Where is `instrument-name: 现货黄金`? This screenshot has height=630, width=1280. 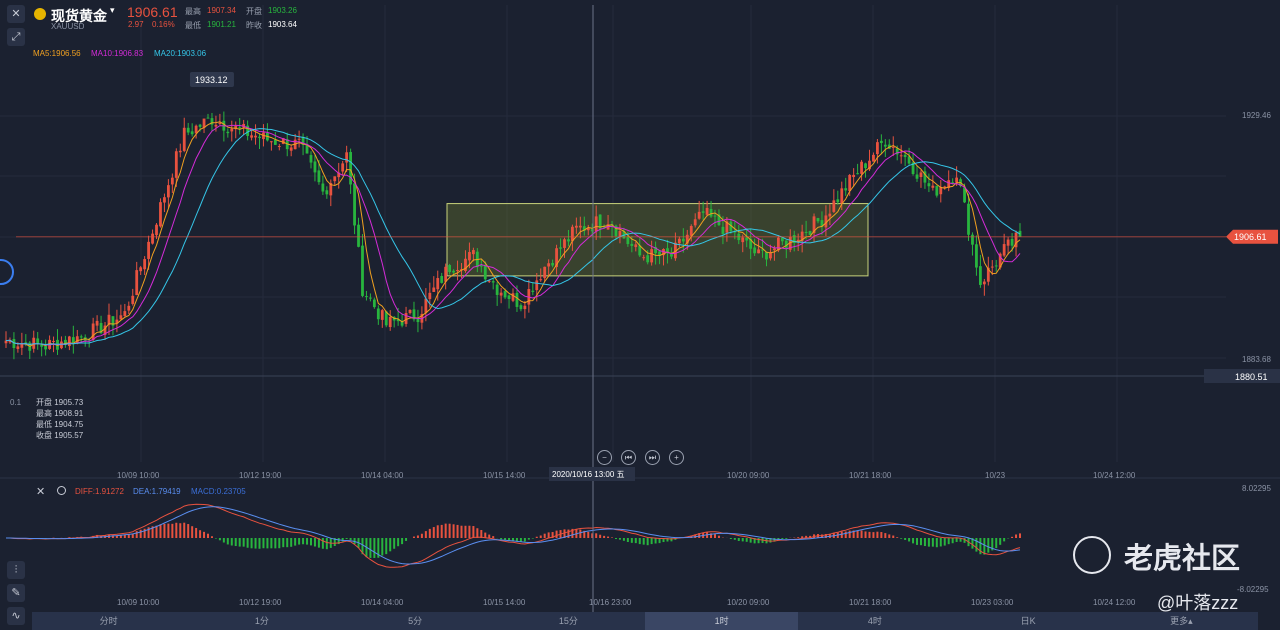
instrument-name: 现货黄金 is located at coordinates (79, 16).